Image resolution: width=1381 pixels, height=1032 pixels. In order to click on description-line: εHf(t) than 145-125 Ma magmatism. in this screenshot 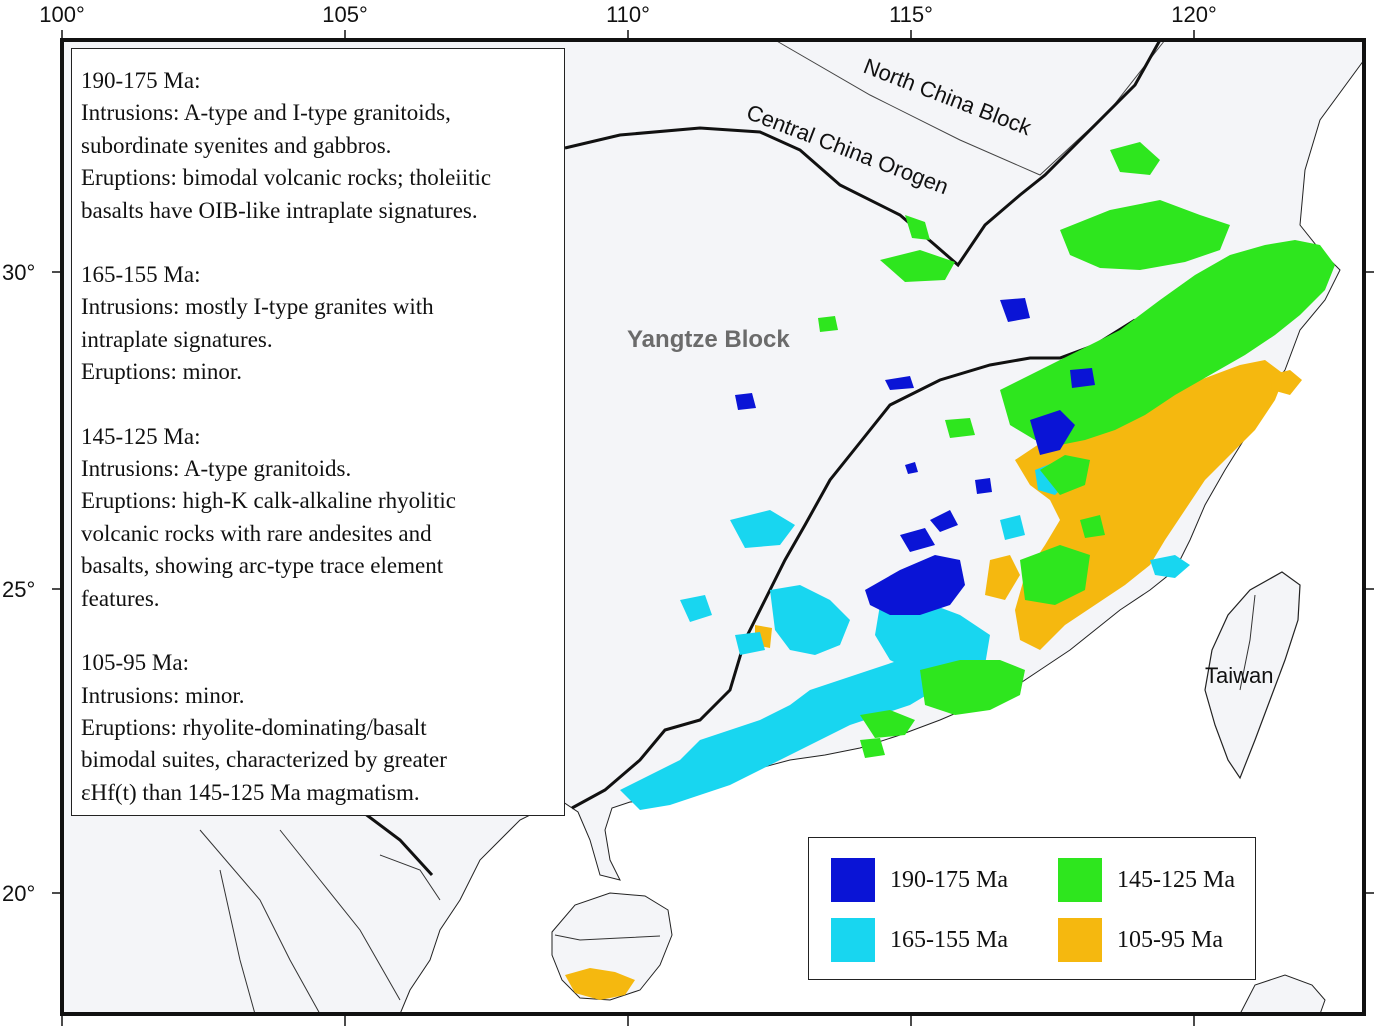, I will do `click(250, 792)`.